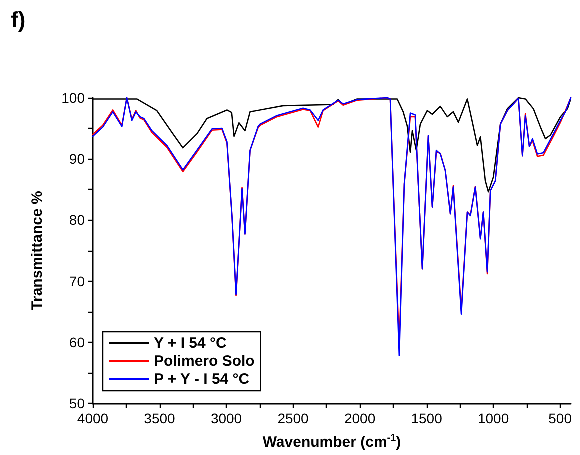 The width and height of the screenshot is (580, 455). I want to click on x-tick-label: 1000, so click(494, 418).